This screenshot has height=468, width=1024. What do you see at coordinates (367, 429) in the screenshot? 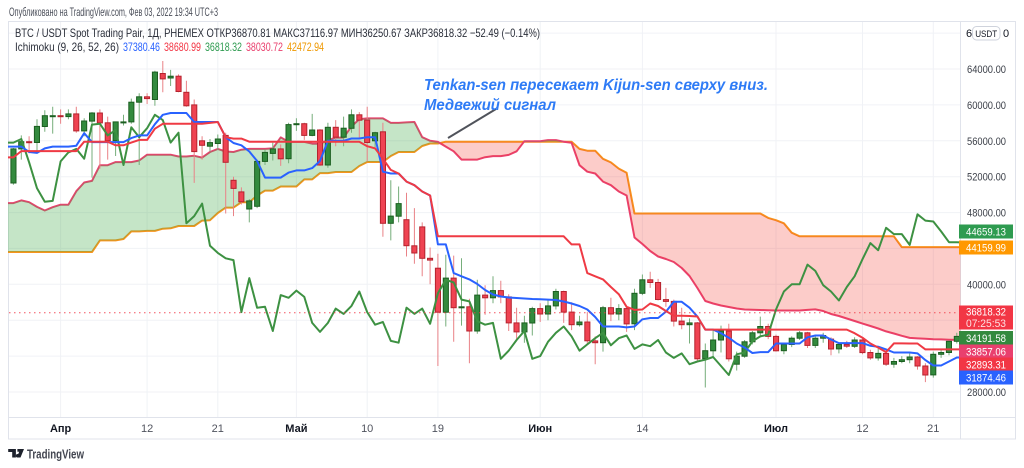
I see `svg-text: 10` at bounding box center [367, 429].